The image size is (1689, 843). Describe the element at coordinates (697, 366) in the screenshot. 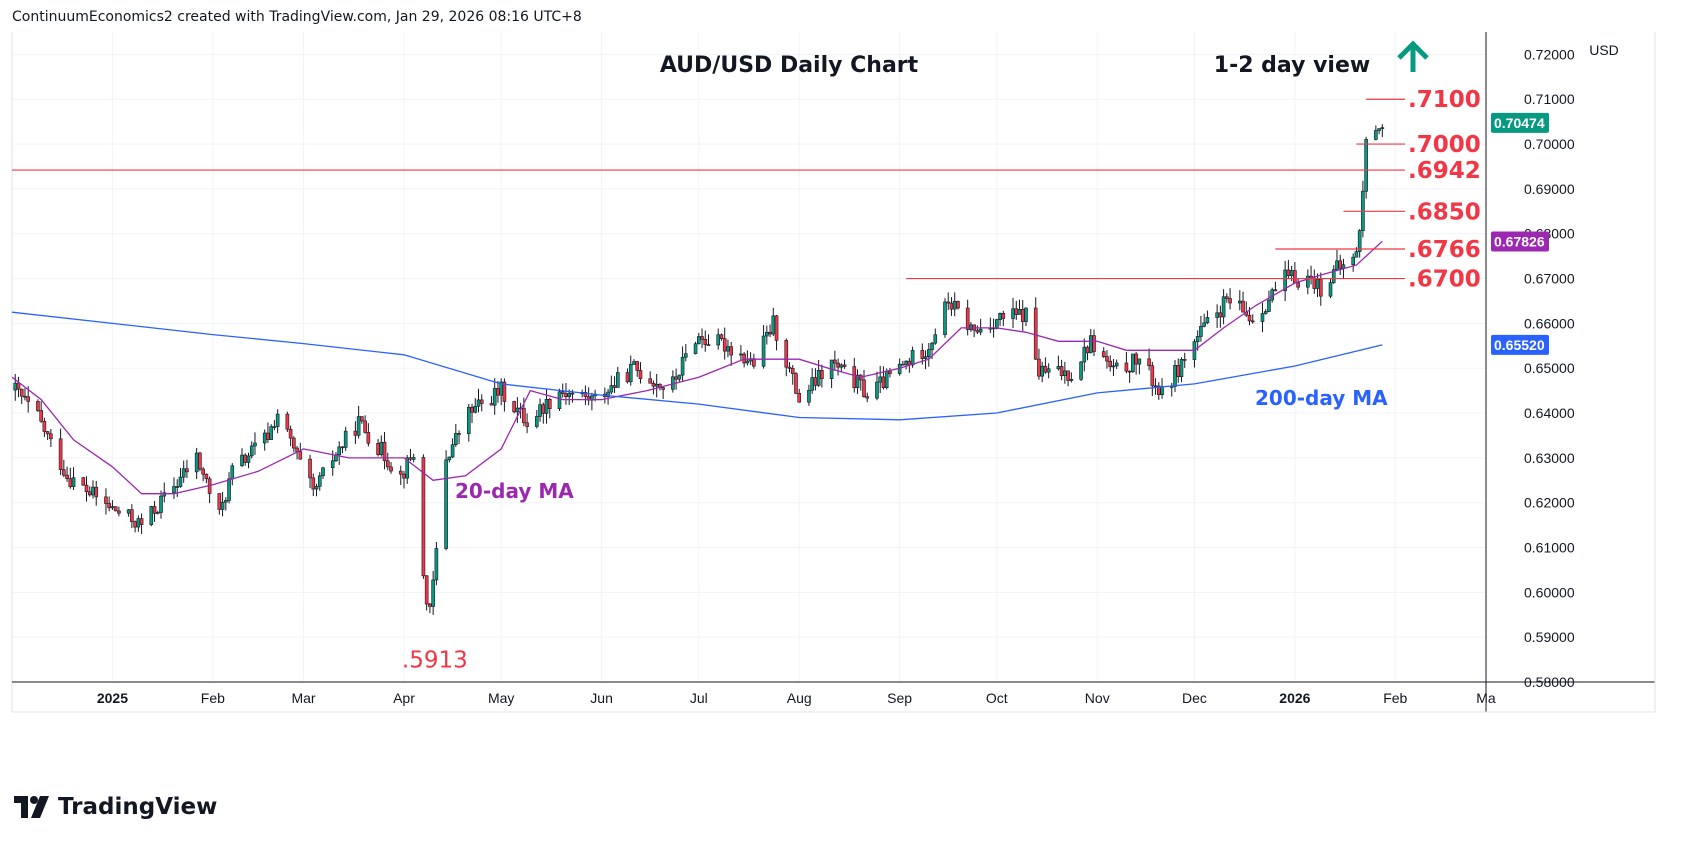

I see `ma200-line` at that location.